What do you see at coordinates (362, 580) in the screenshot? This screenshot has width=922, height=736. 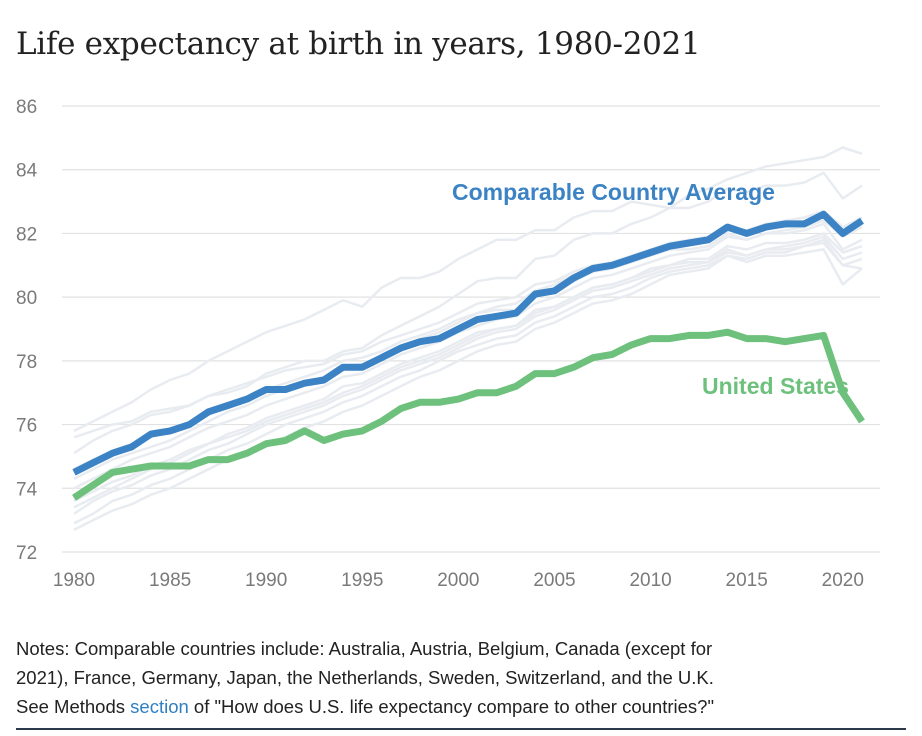 I see `x-tick-label: 1995` at bounding box center [362, 580].